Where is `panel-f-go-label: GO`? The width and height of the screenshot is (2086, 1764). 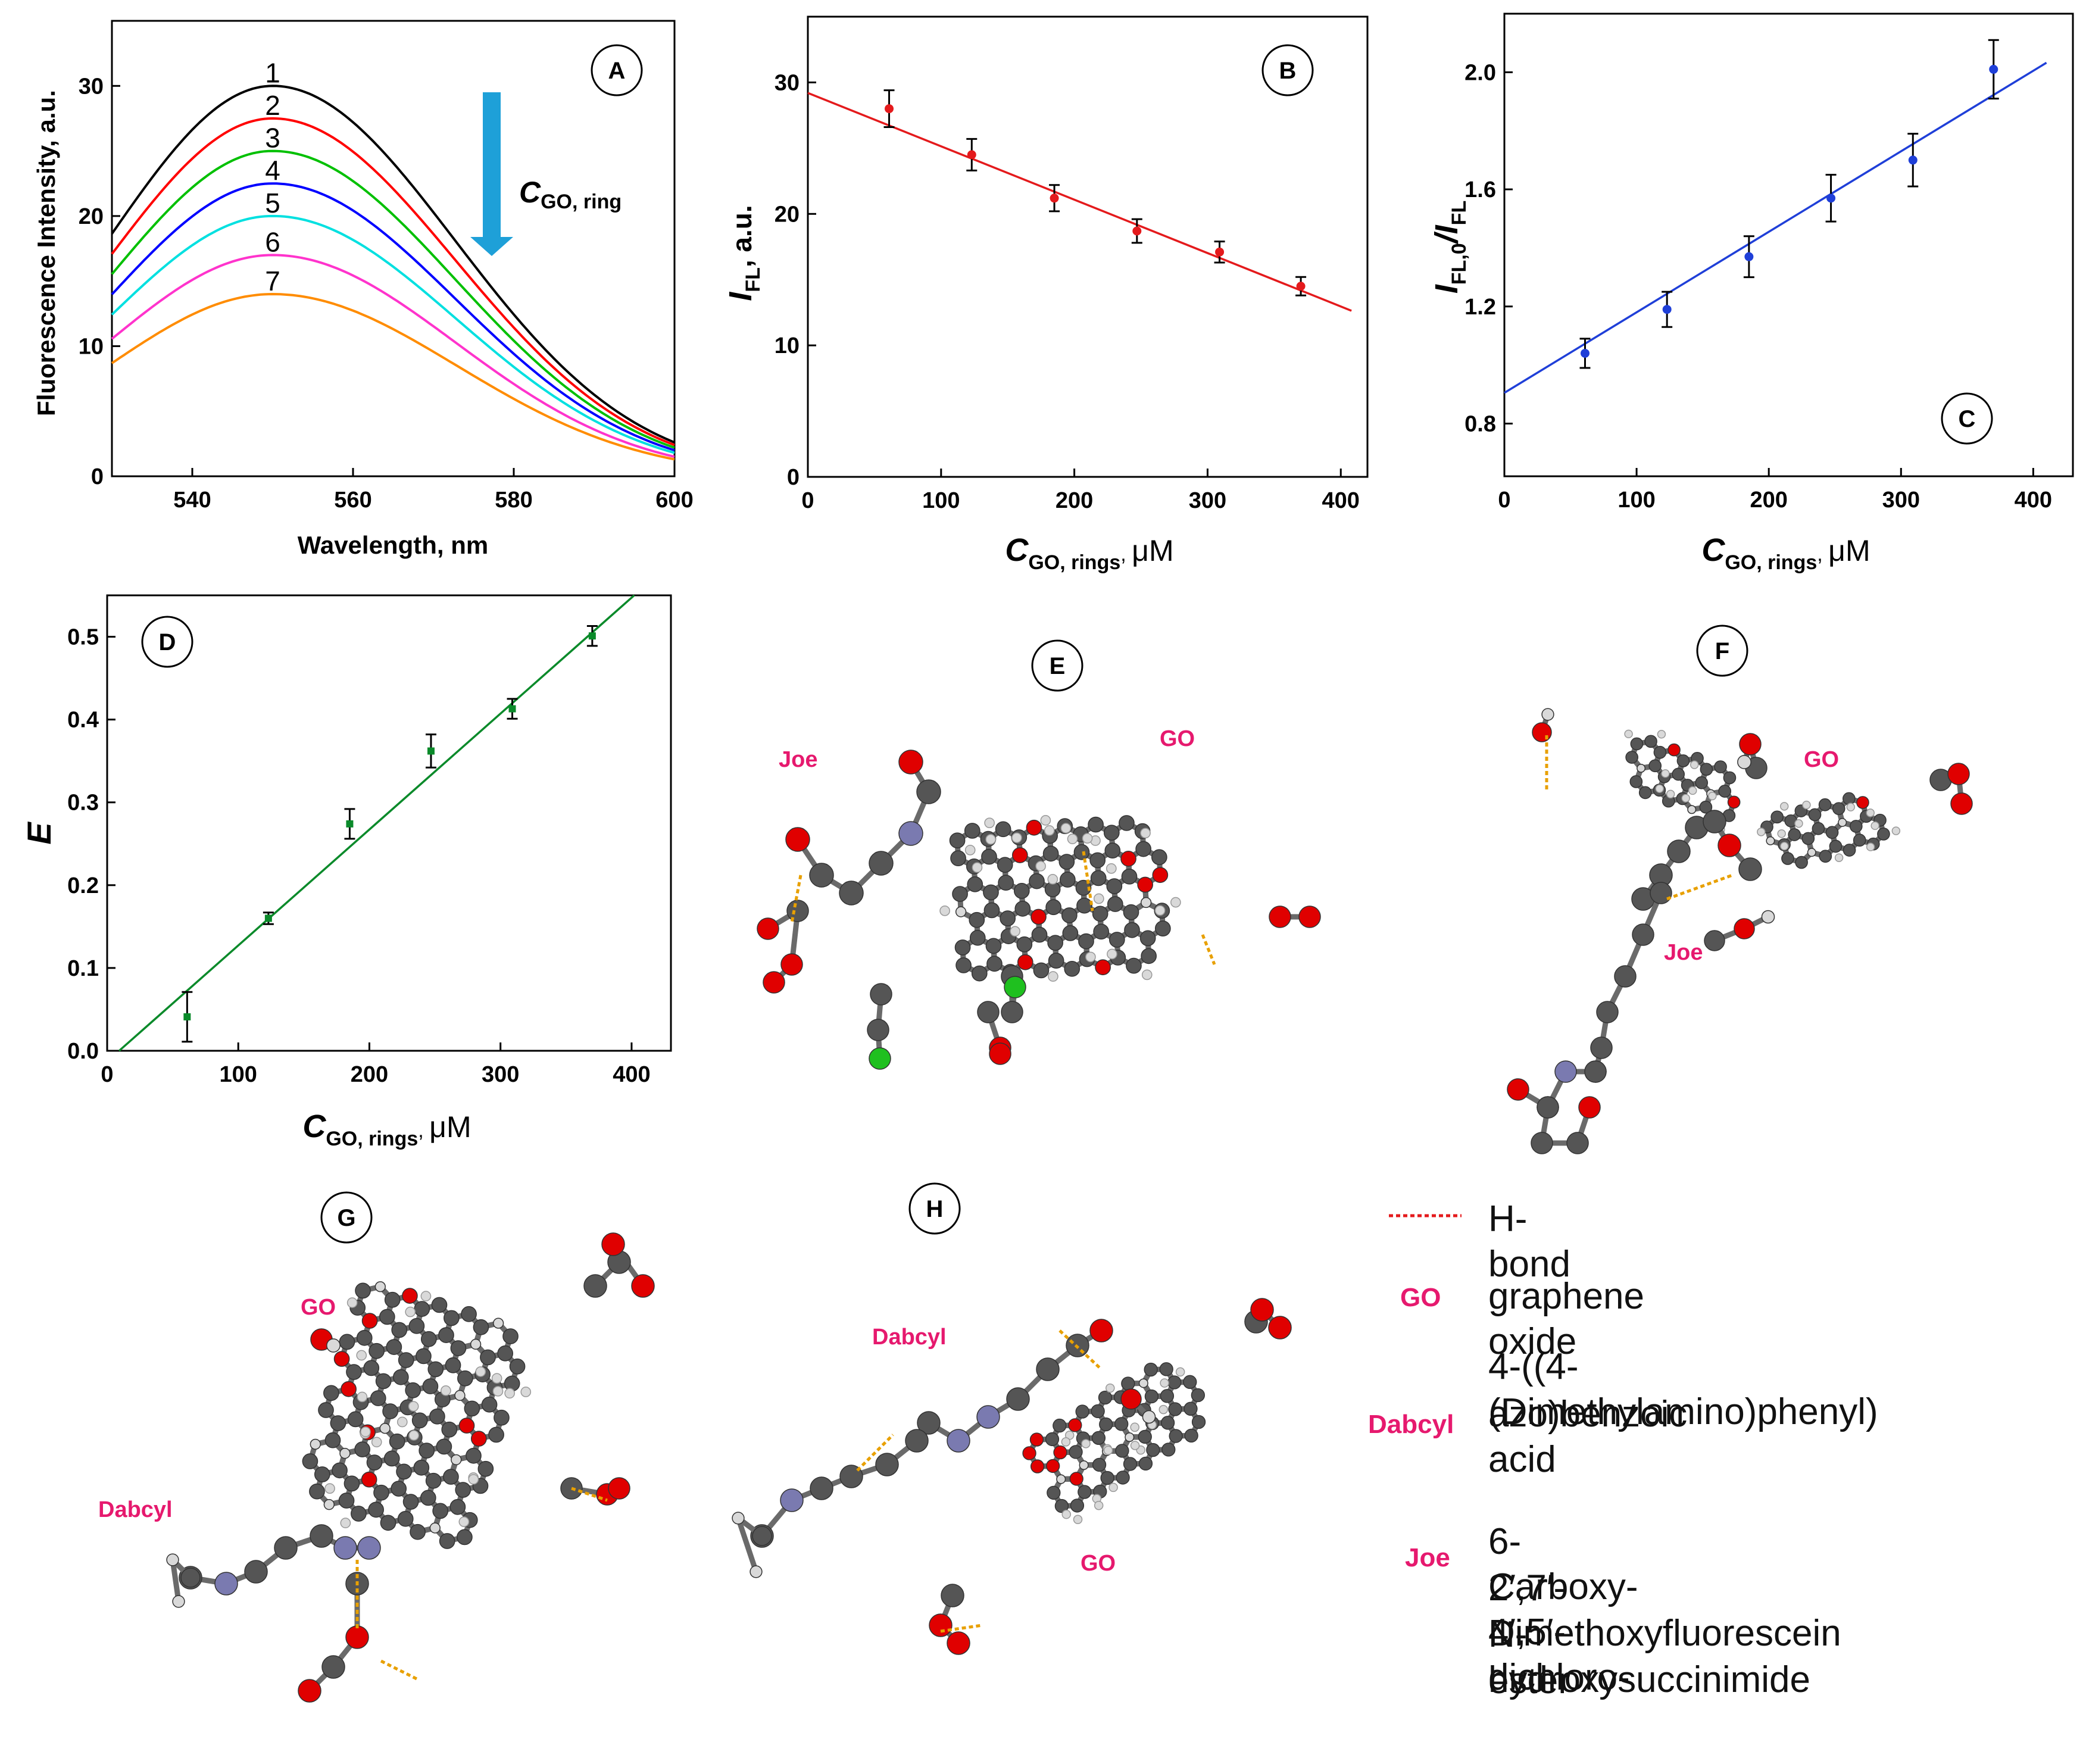 panel-f-go-label: GO is located at coordinates (1822, 759).